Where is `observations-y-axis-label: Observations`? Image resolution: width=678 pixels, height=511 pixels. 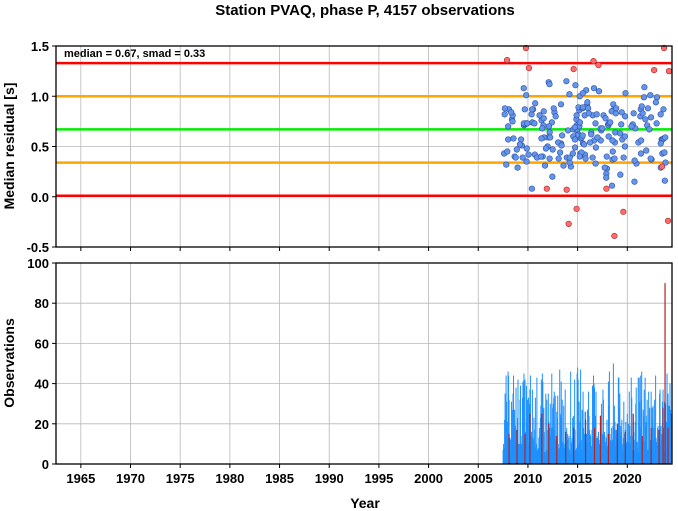 observations-y-axis-label: Observations is located at coordinates (9, 363).